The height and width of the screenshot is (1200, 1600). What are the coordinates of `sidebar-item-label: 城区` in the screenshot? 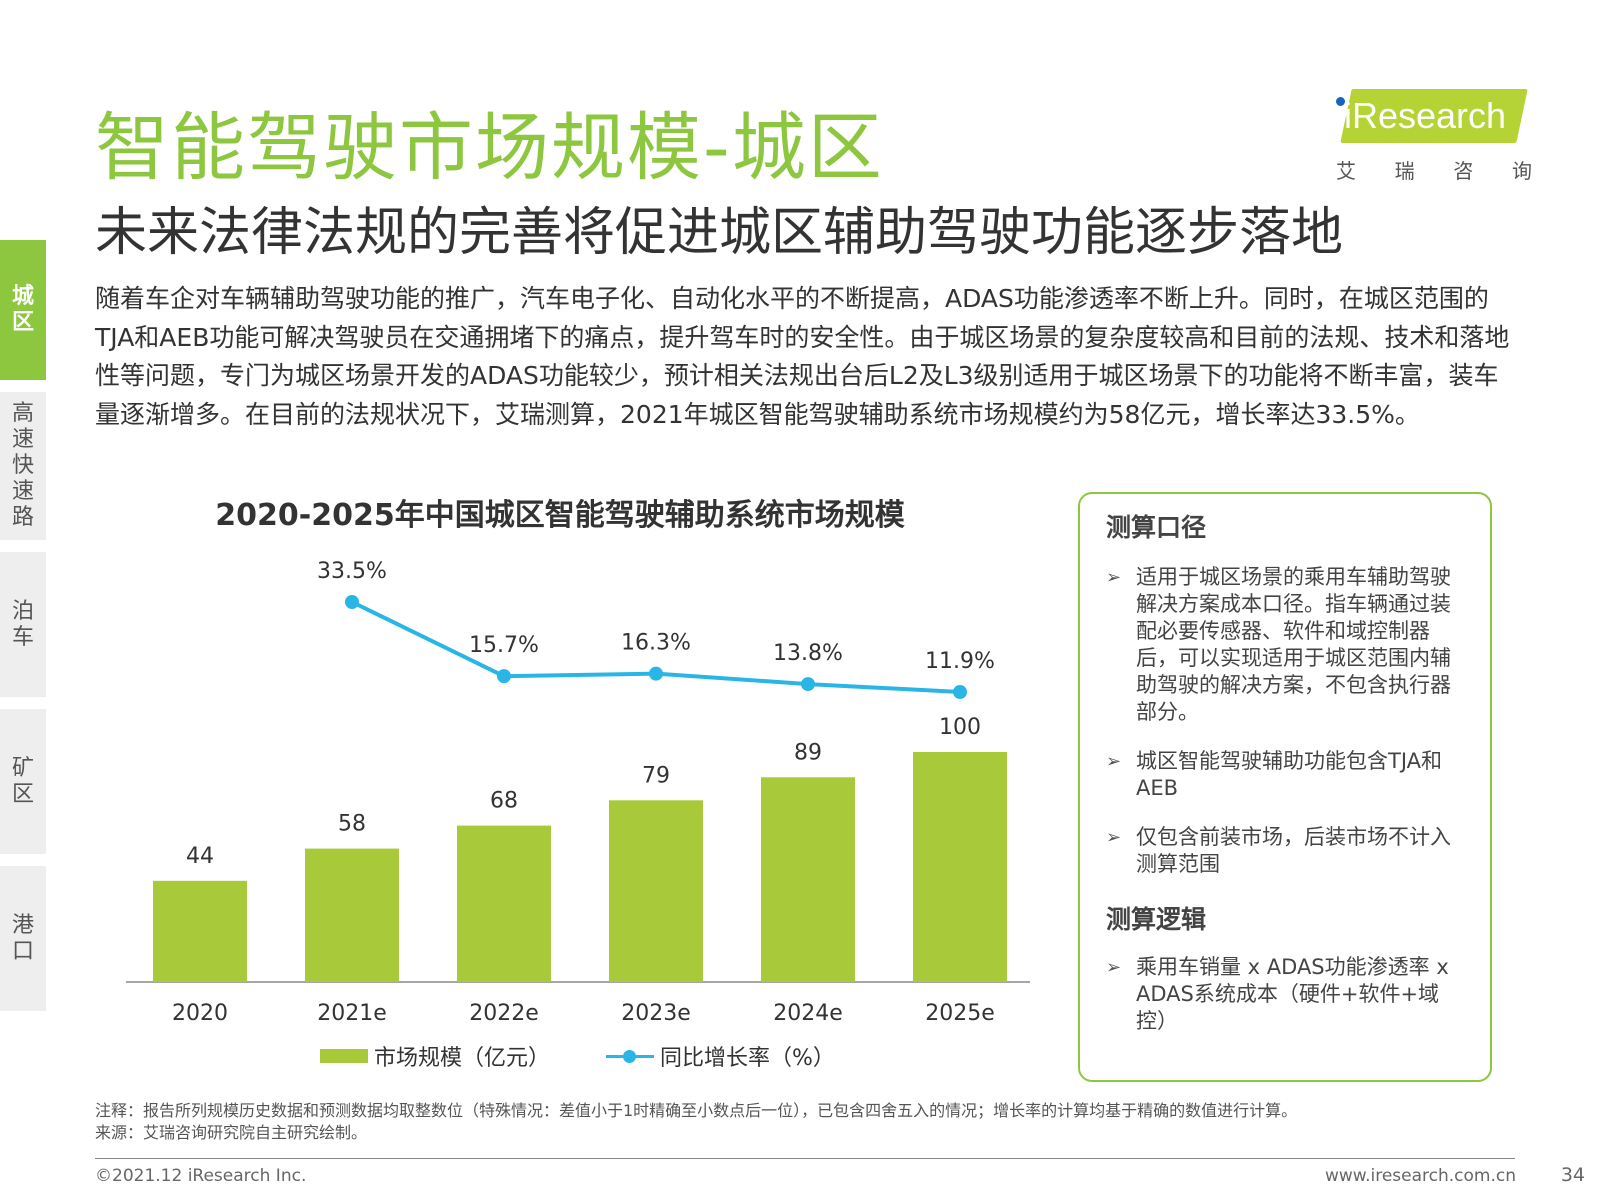 It's located at (22, 309).